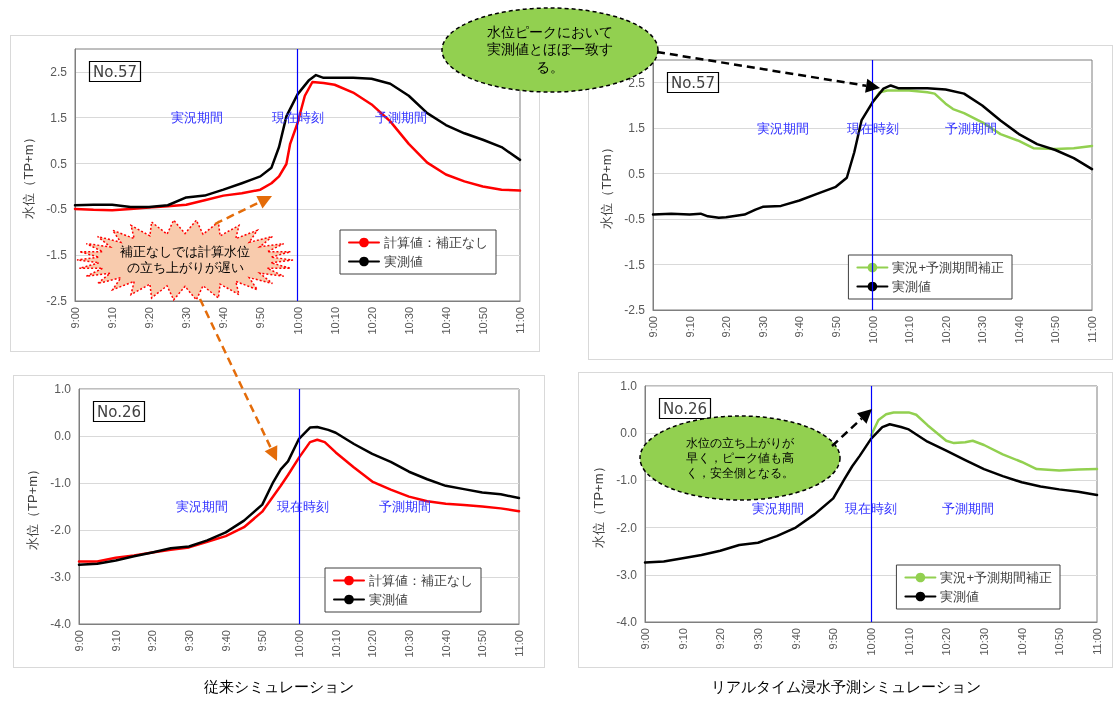  What do you see at coordinates (627, 527) in the screenshot?
I see `y-tick-label: -2.0` at bounding box center [627, 527].